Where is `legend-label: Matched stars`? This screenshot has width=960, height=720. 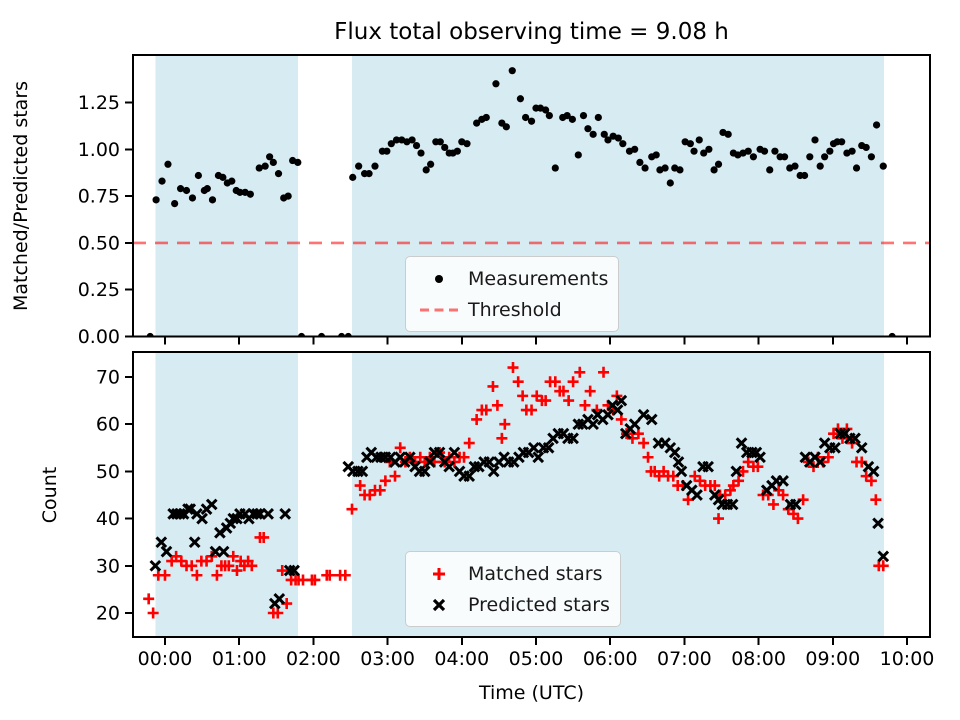
legend-label: Matched stars is located at coordinates (535, 573).